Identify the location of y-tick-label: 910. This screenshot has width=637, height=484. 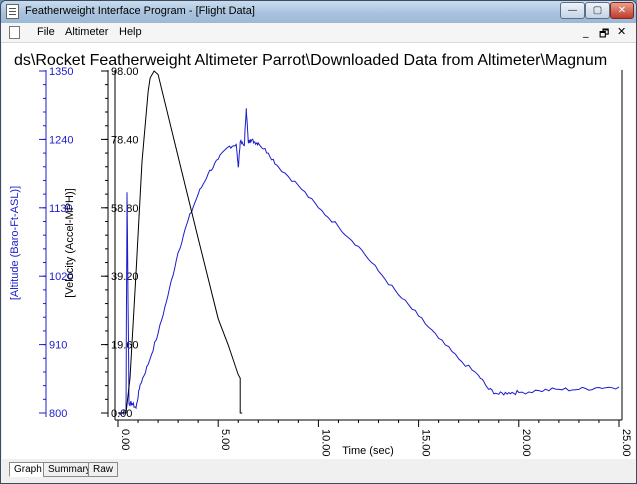
(58, 346).